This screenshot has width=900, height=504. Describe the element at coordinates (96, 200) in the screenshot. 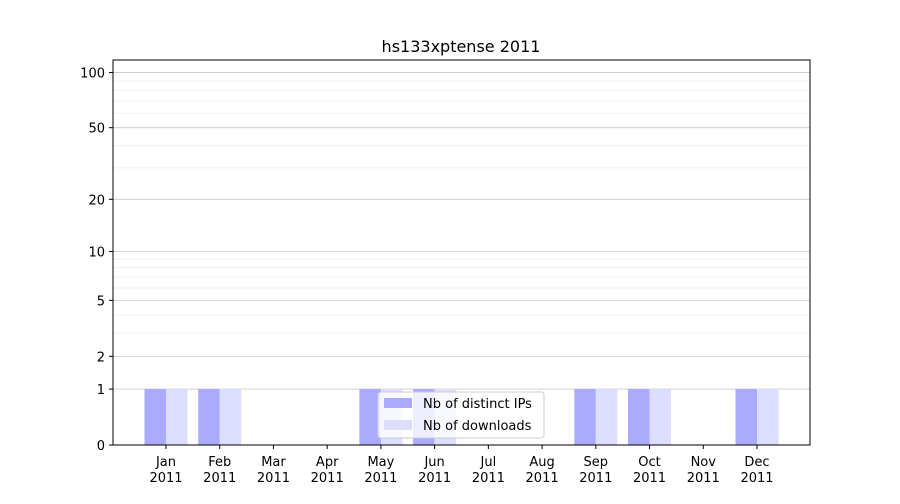

I see `y-tick-label: 20` at that location.